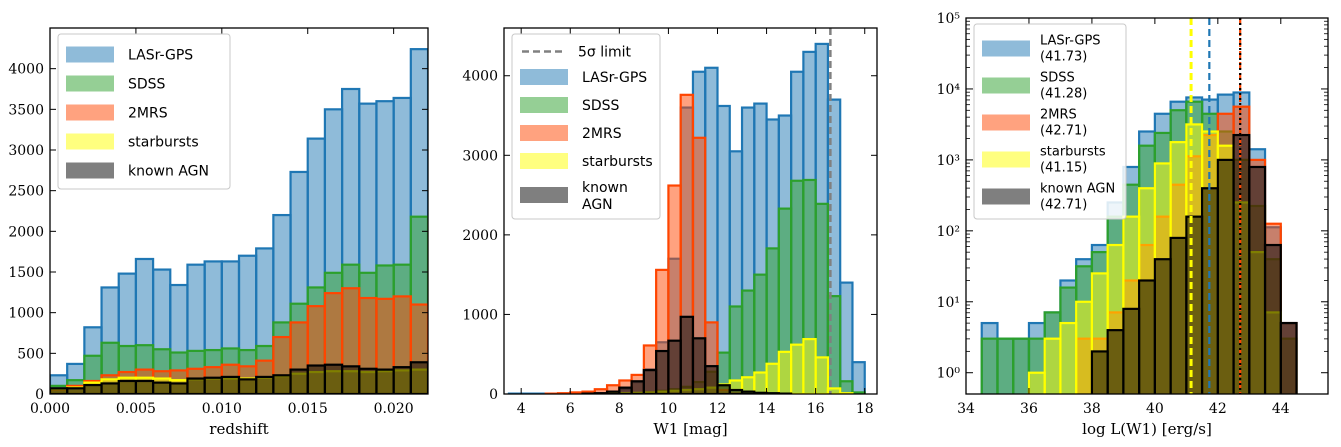  What do you see at coordinates (948, 161) in the screenshot?
I see `y-tick-label: 10³` at bounding box center [948, 161].